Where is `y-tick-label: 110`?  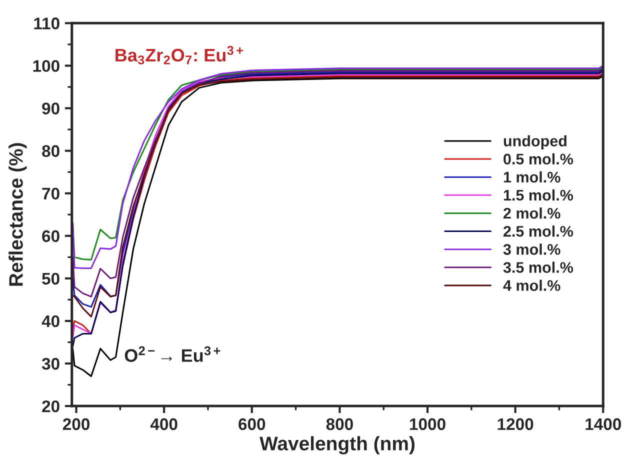 y-tick-label: 110 is located at coordinates (47, 24).